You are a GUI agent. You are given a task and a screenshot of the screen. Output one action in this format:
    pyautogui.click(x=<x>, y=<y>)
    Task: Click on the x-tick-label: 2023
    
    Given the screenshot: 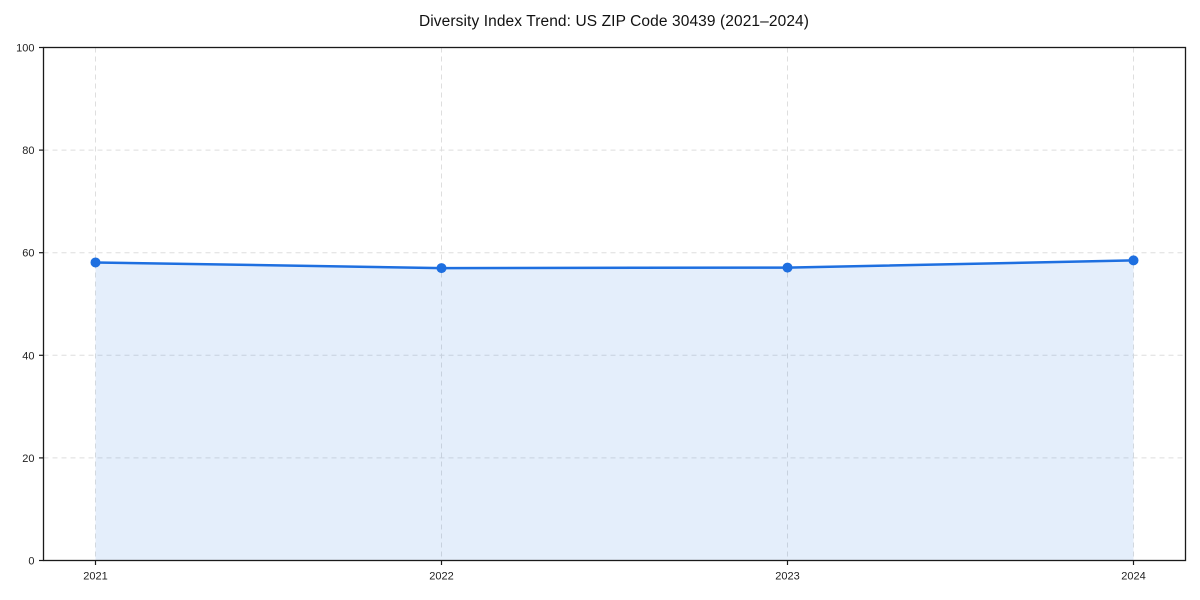 What is the action you would take?
    pyautogui.click(x=787, y=577)
    